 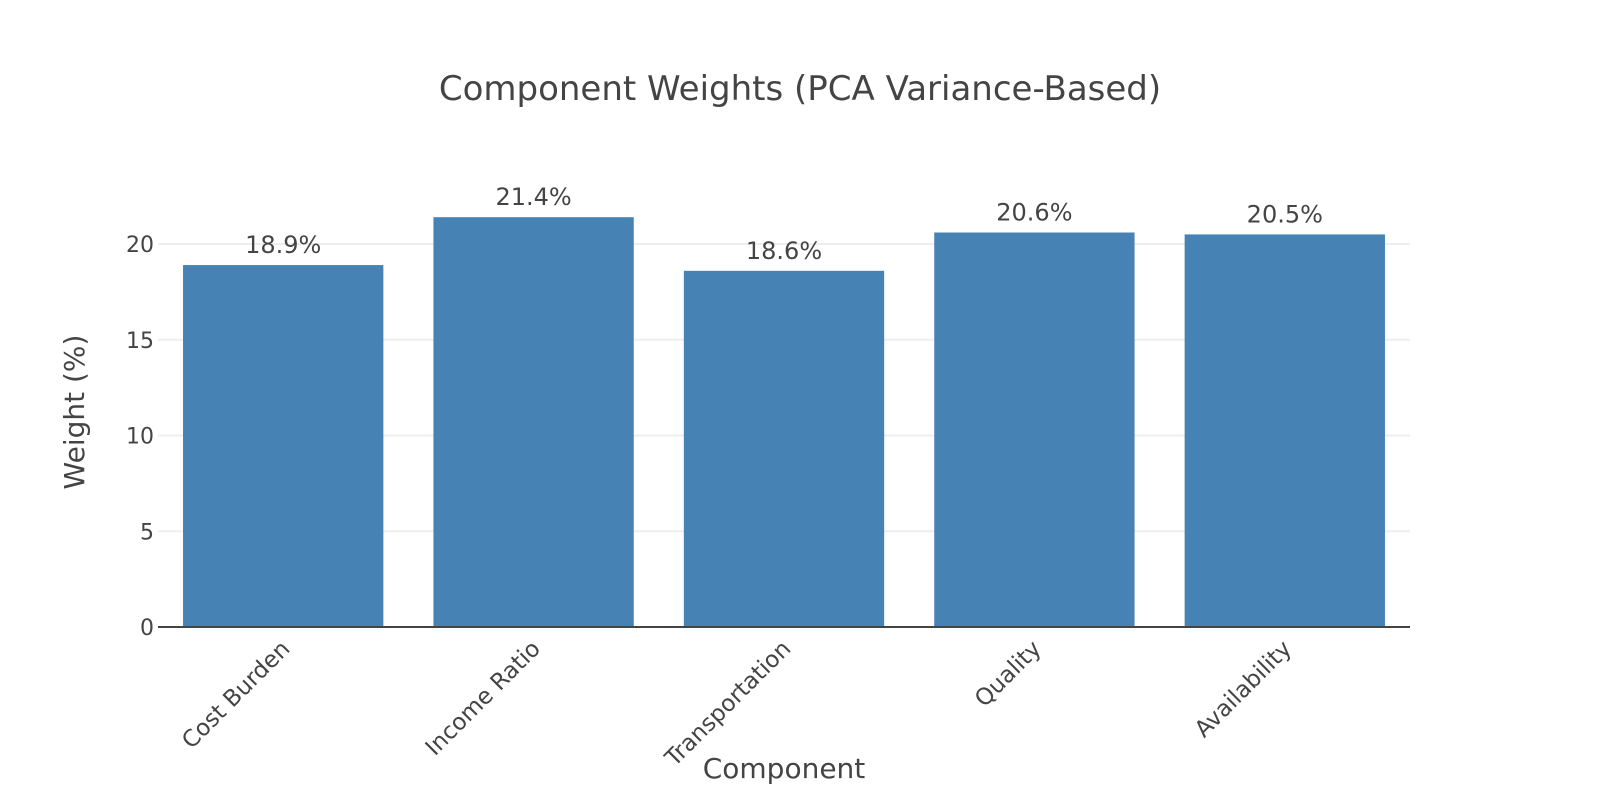 What do you see at coordinates (1008, 674) in the screenshot?
I see `x-tick-label: Quality` at bounding box center [1008, 674].